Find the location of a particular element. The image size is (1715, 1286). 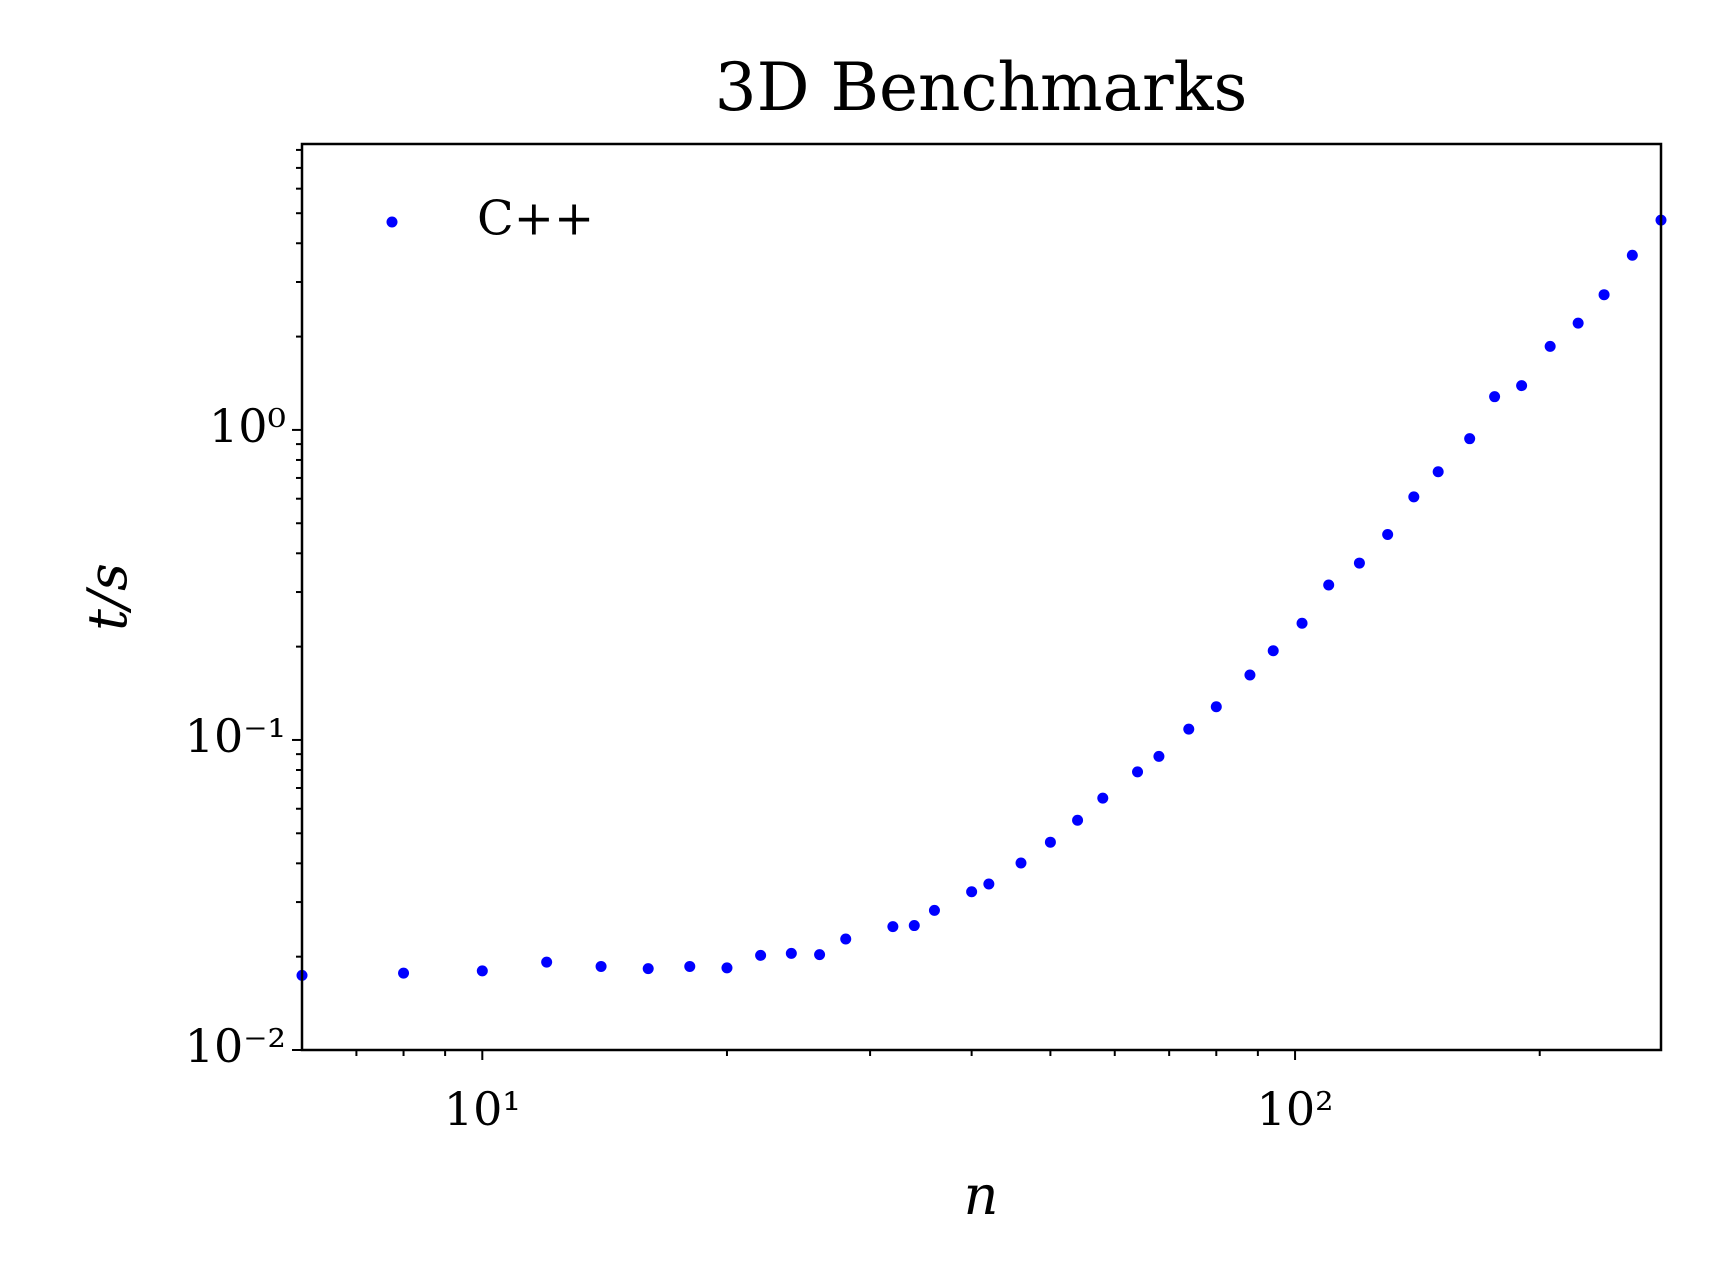

x-axis-label: n is located at coordinates (981, 1195).